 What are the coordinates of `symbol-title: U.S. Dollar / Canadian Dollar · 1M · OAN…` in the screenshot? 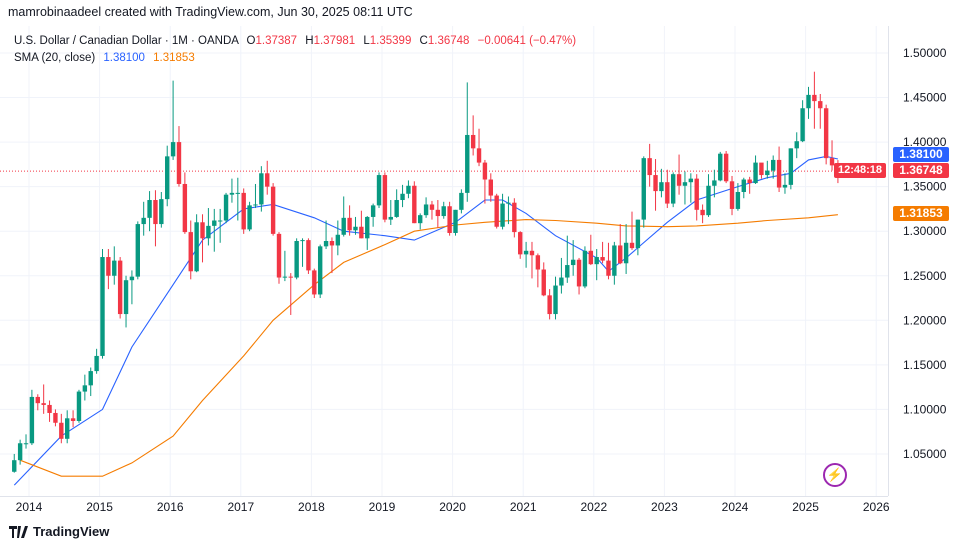 It's located at (126, 41).